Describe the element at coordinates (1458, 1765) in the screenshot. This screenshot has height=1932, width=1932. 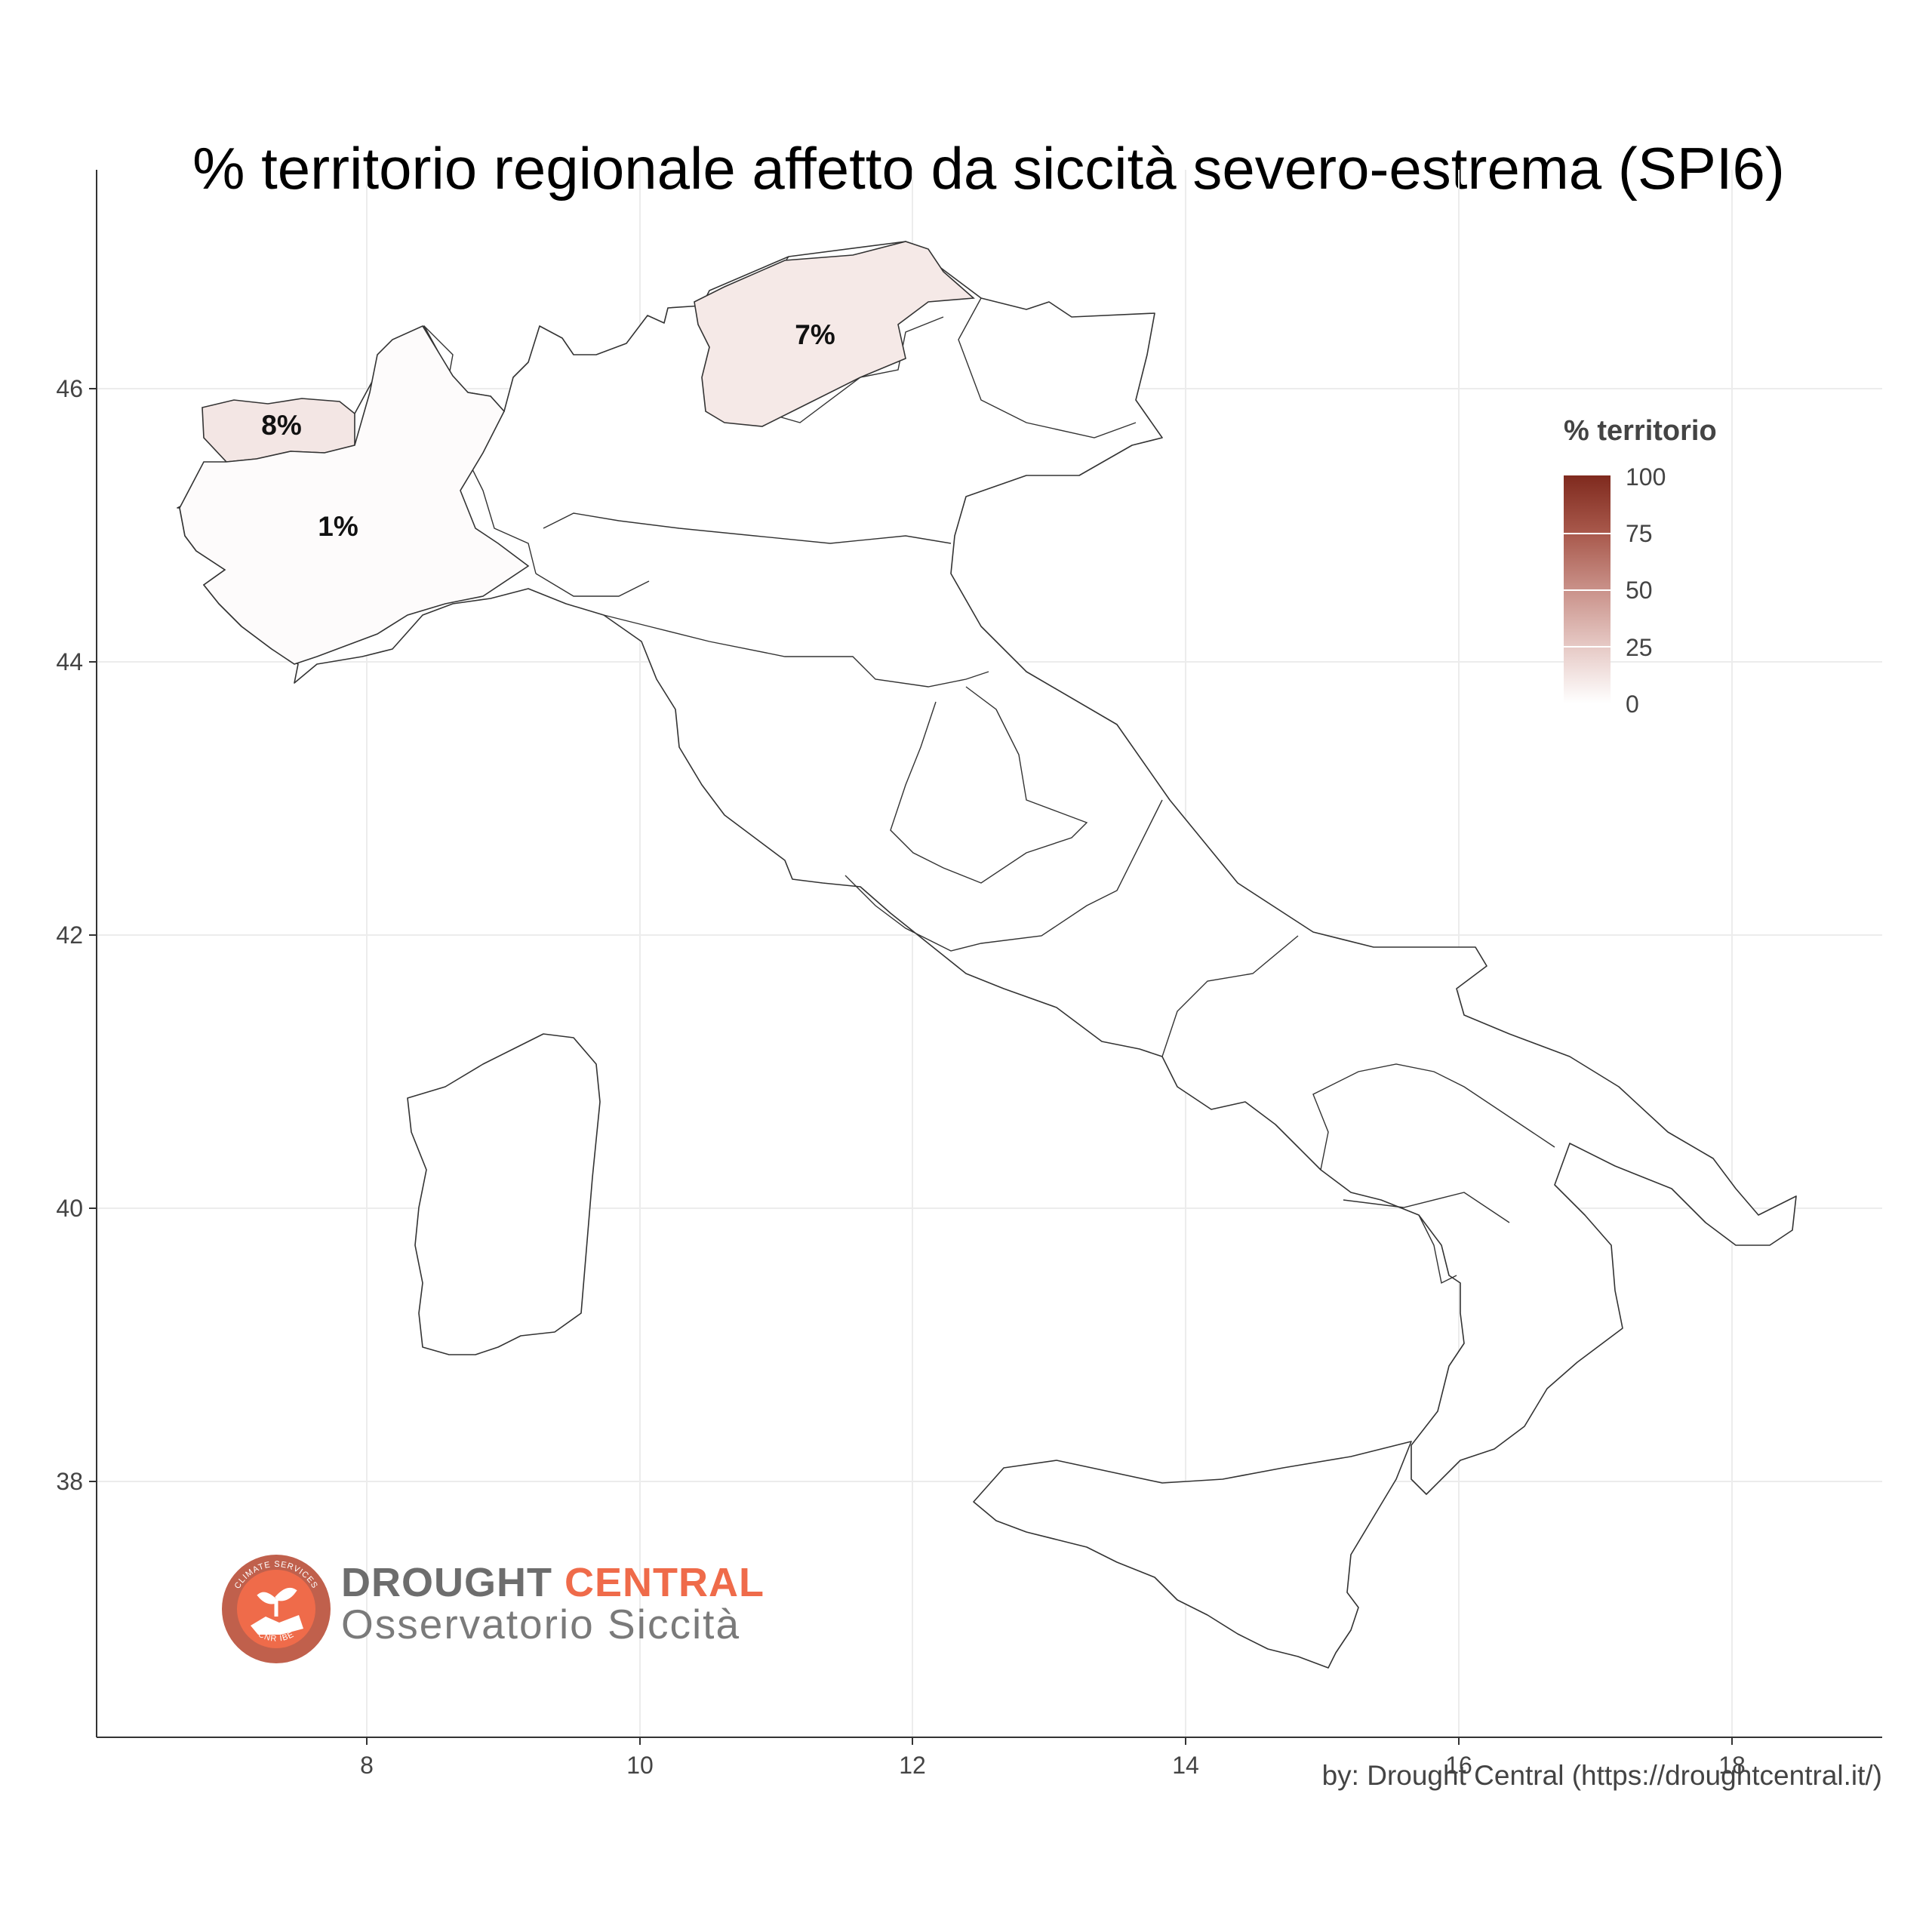
I see `x-tick-label: 16` at that location.